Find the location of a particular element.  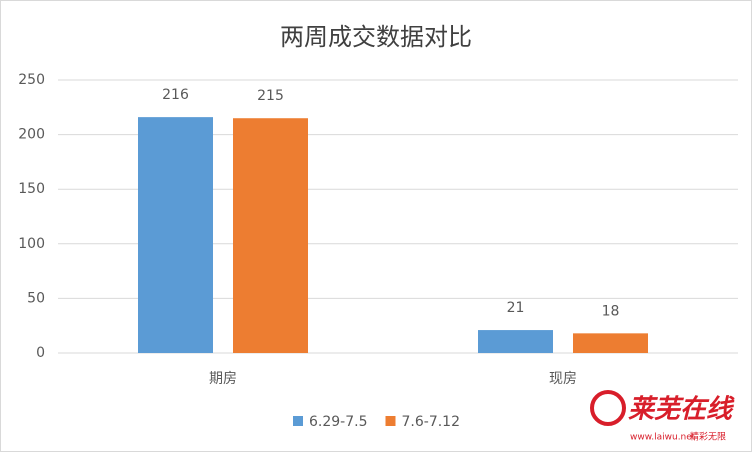

watermark-slogan: 精彩无限 is located at coordinates (708, 437).